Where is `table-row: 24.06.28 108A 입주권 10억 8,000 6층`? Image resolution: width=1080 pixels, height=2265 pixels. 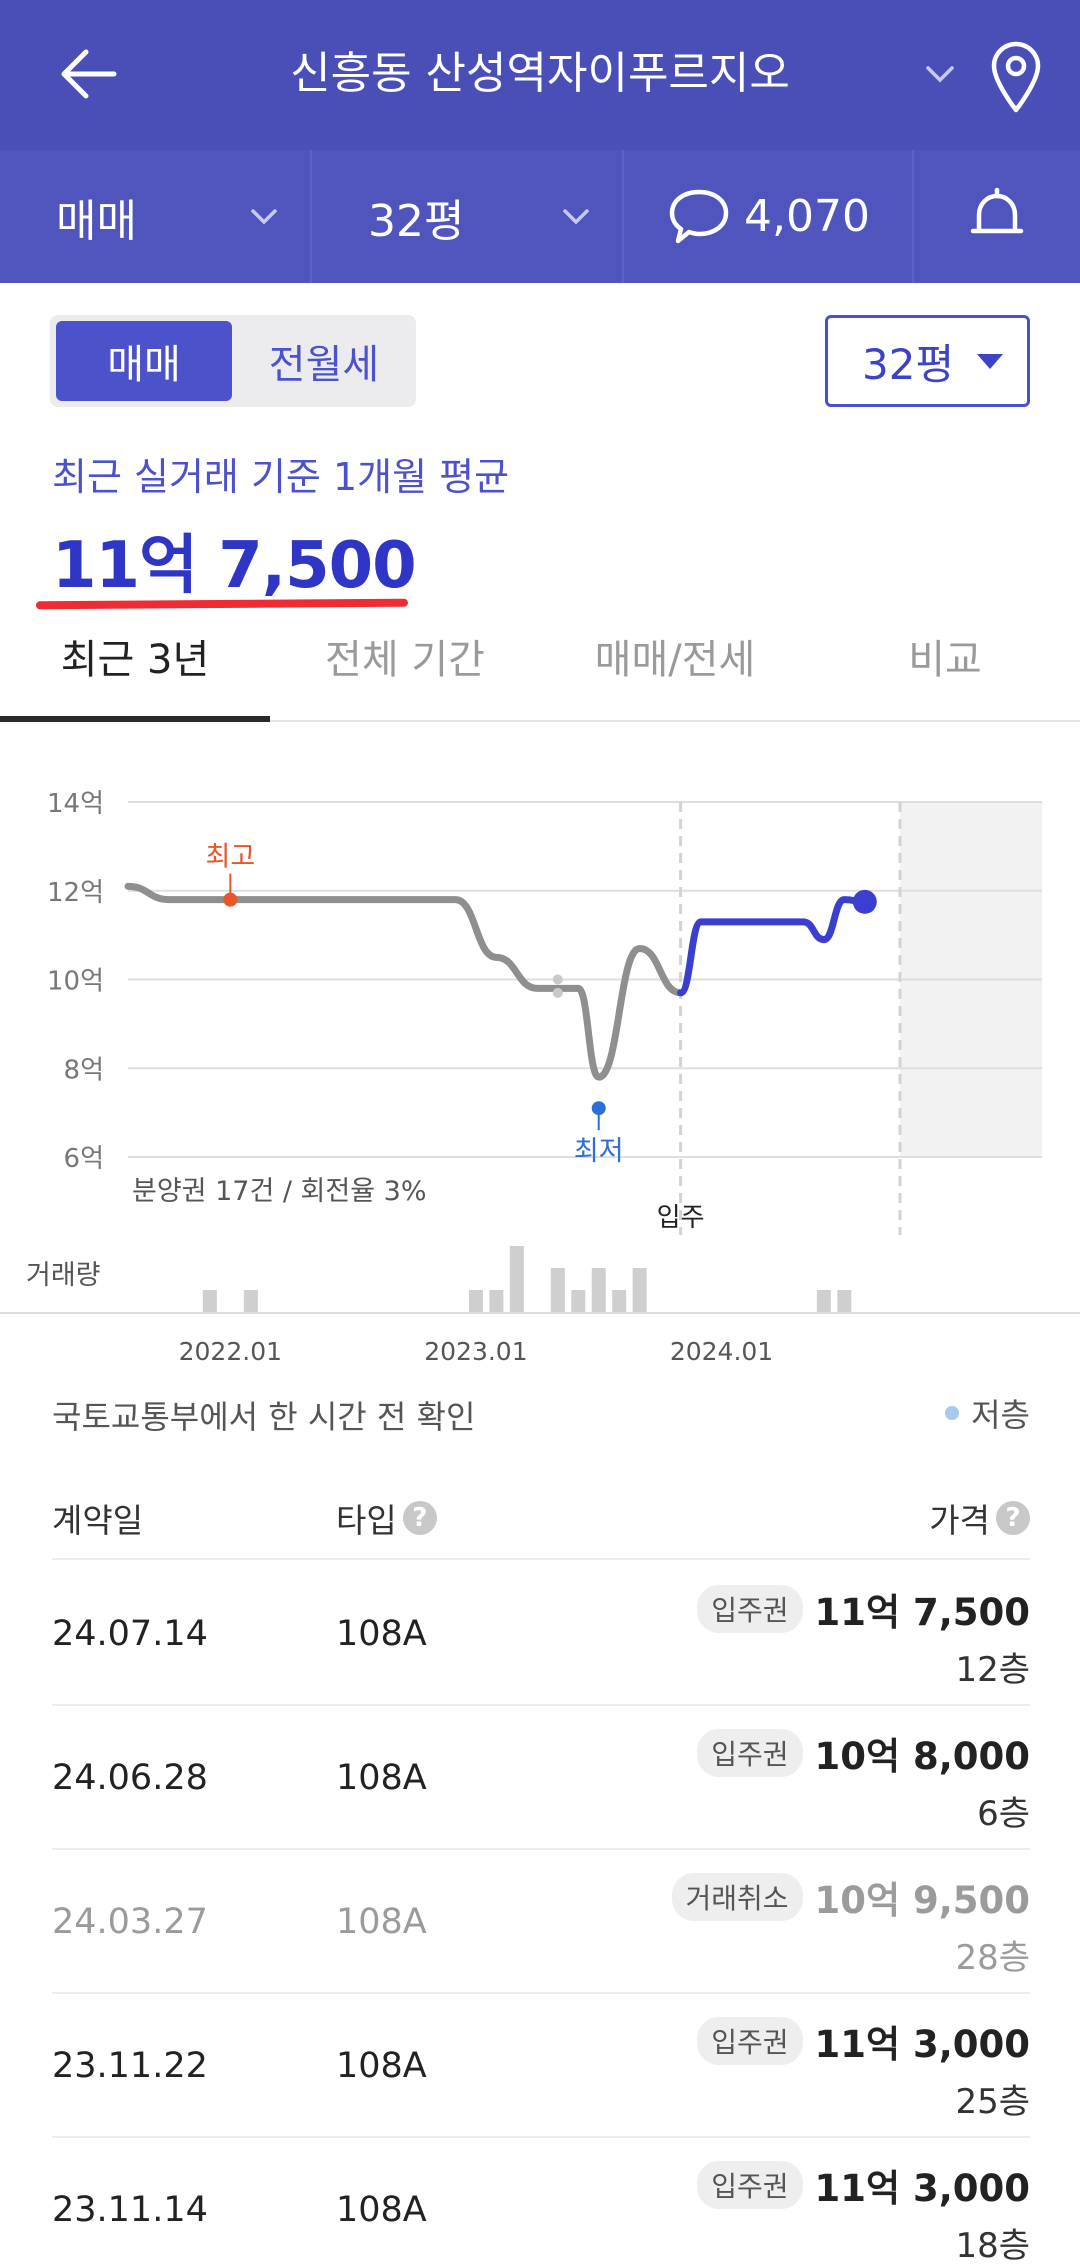 table-row: 24.06.28 108A 입주권 10억 8,000 6층 is located at coordinates (541, 1778).